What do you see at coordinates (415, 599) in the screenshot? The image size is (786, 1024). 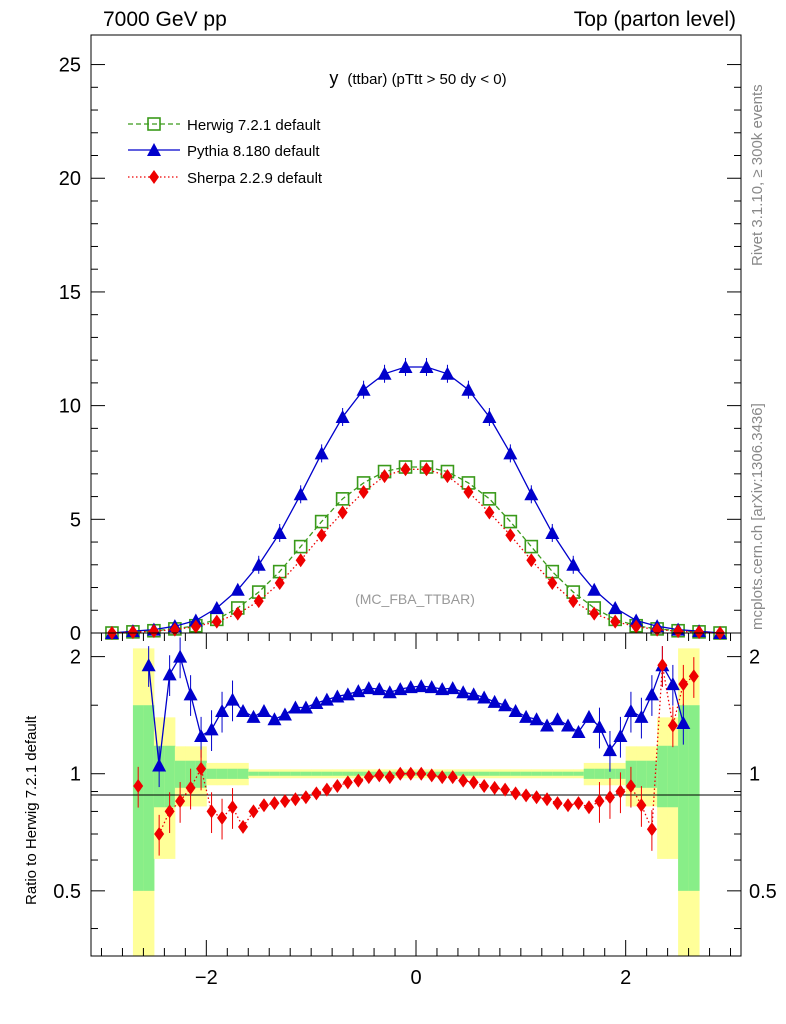 I see `analysis-annotation: (MC_FBA_TTBAR)` at bounding box center [415, 599].